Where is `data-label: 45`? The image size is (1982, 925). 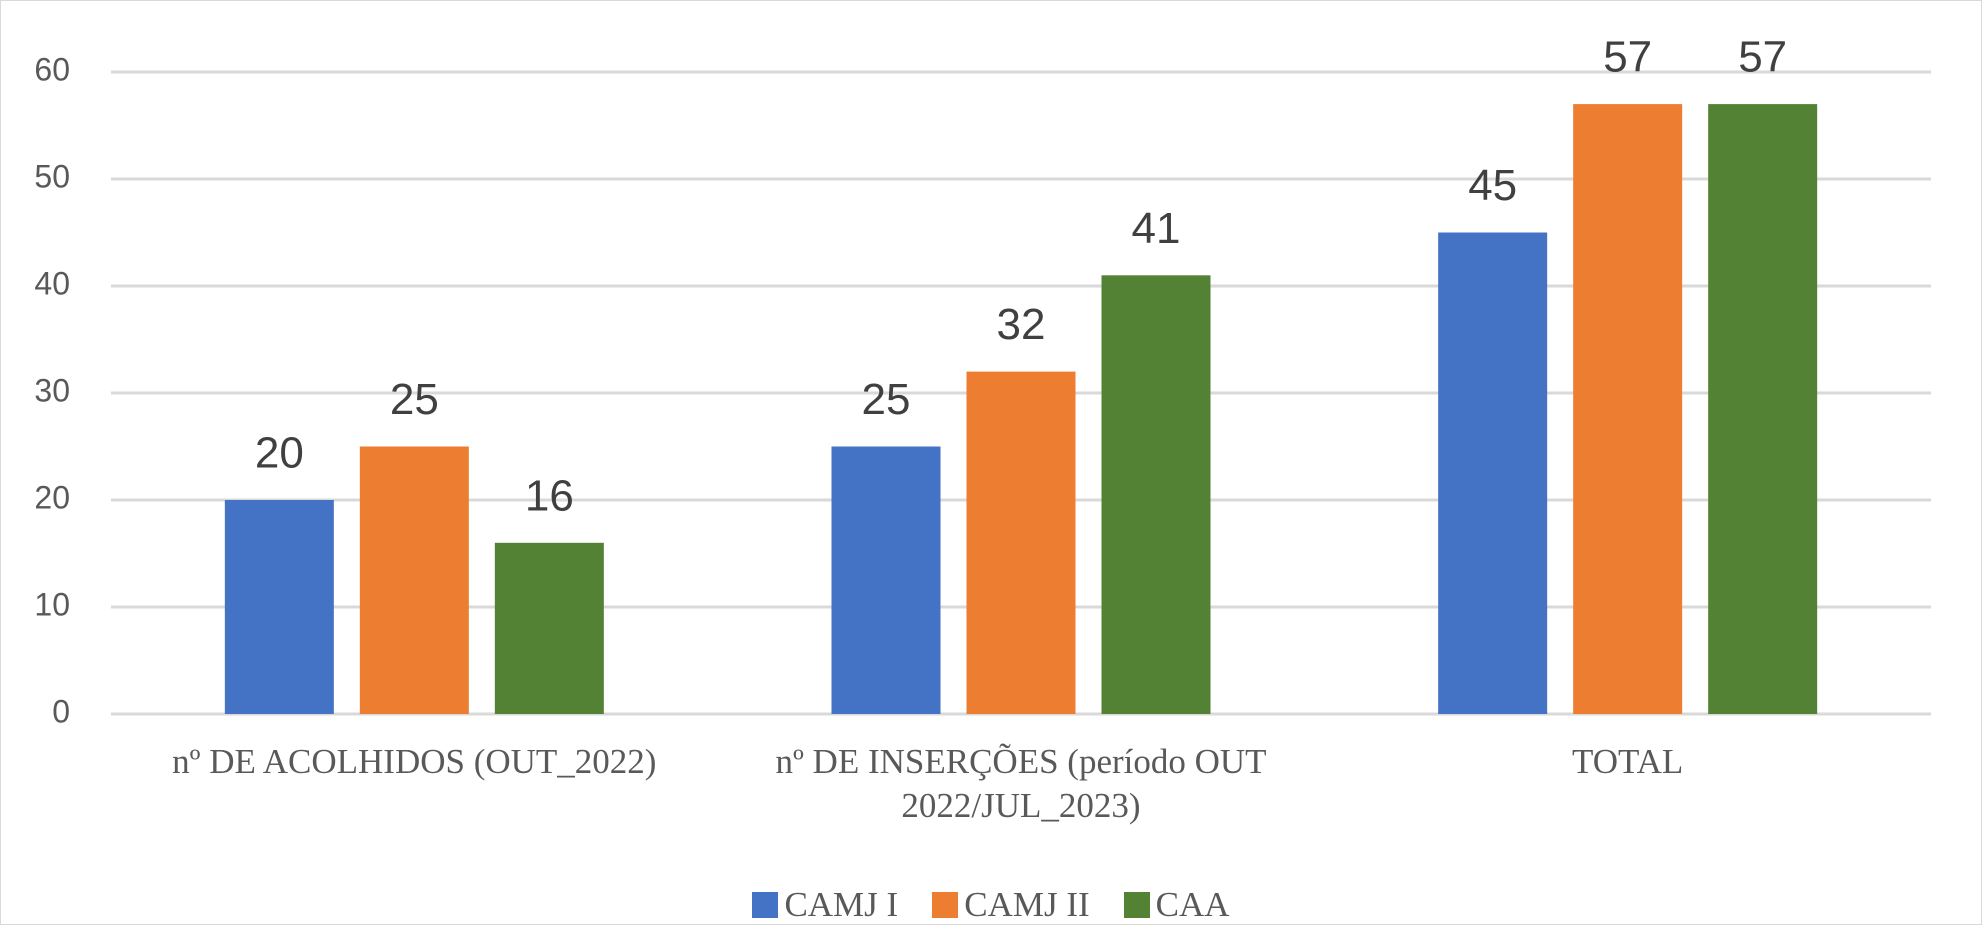 data-label: 45 is located at coordinates (1492, 185).